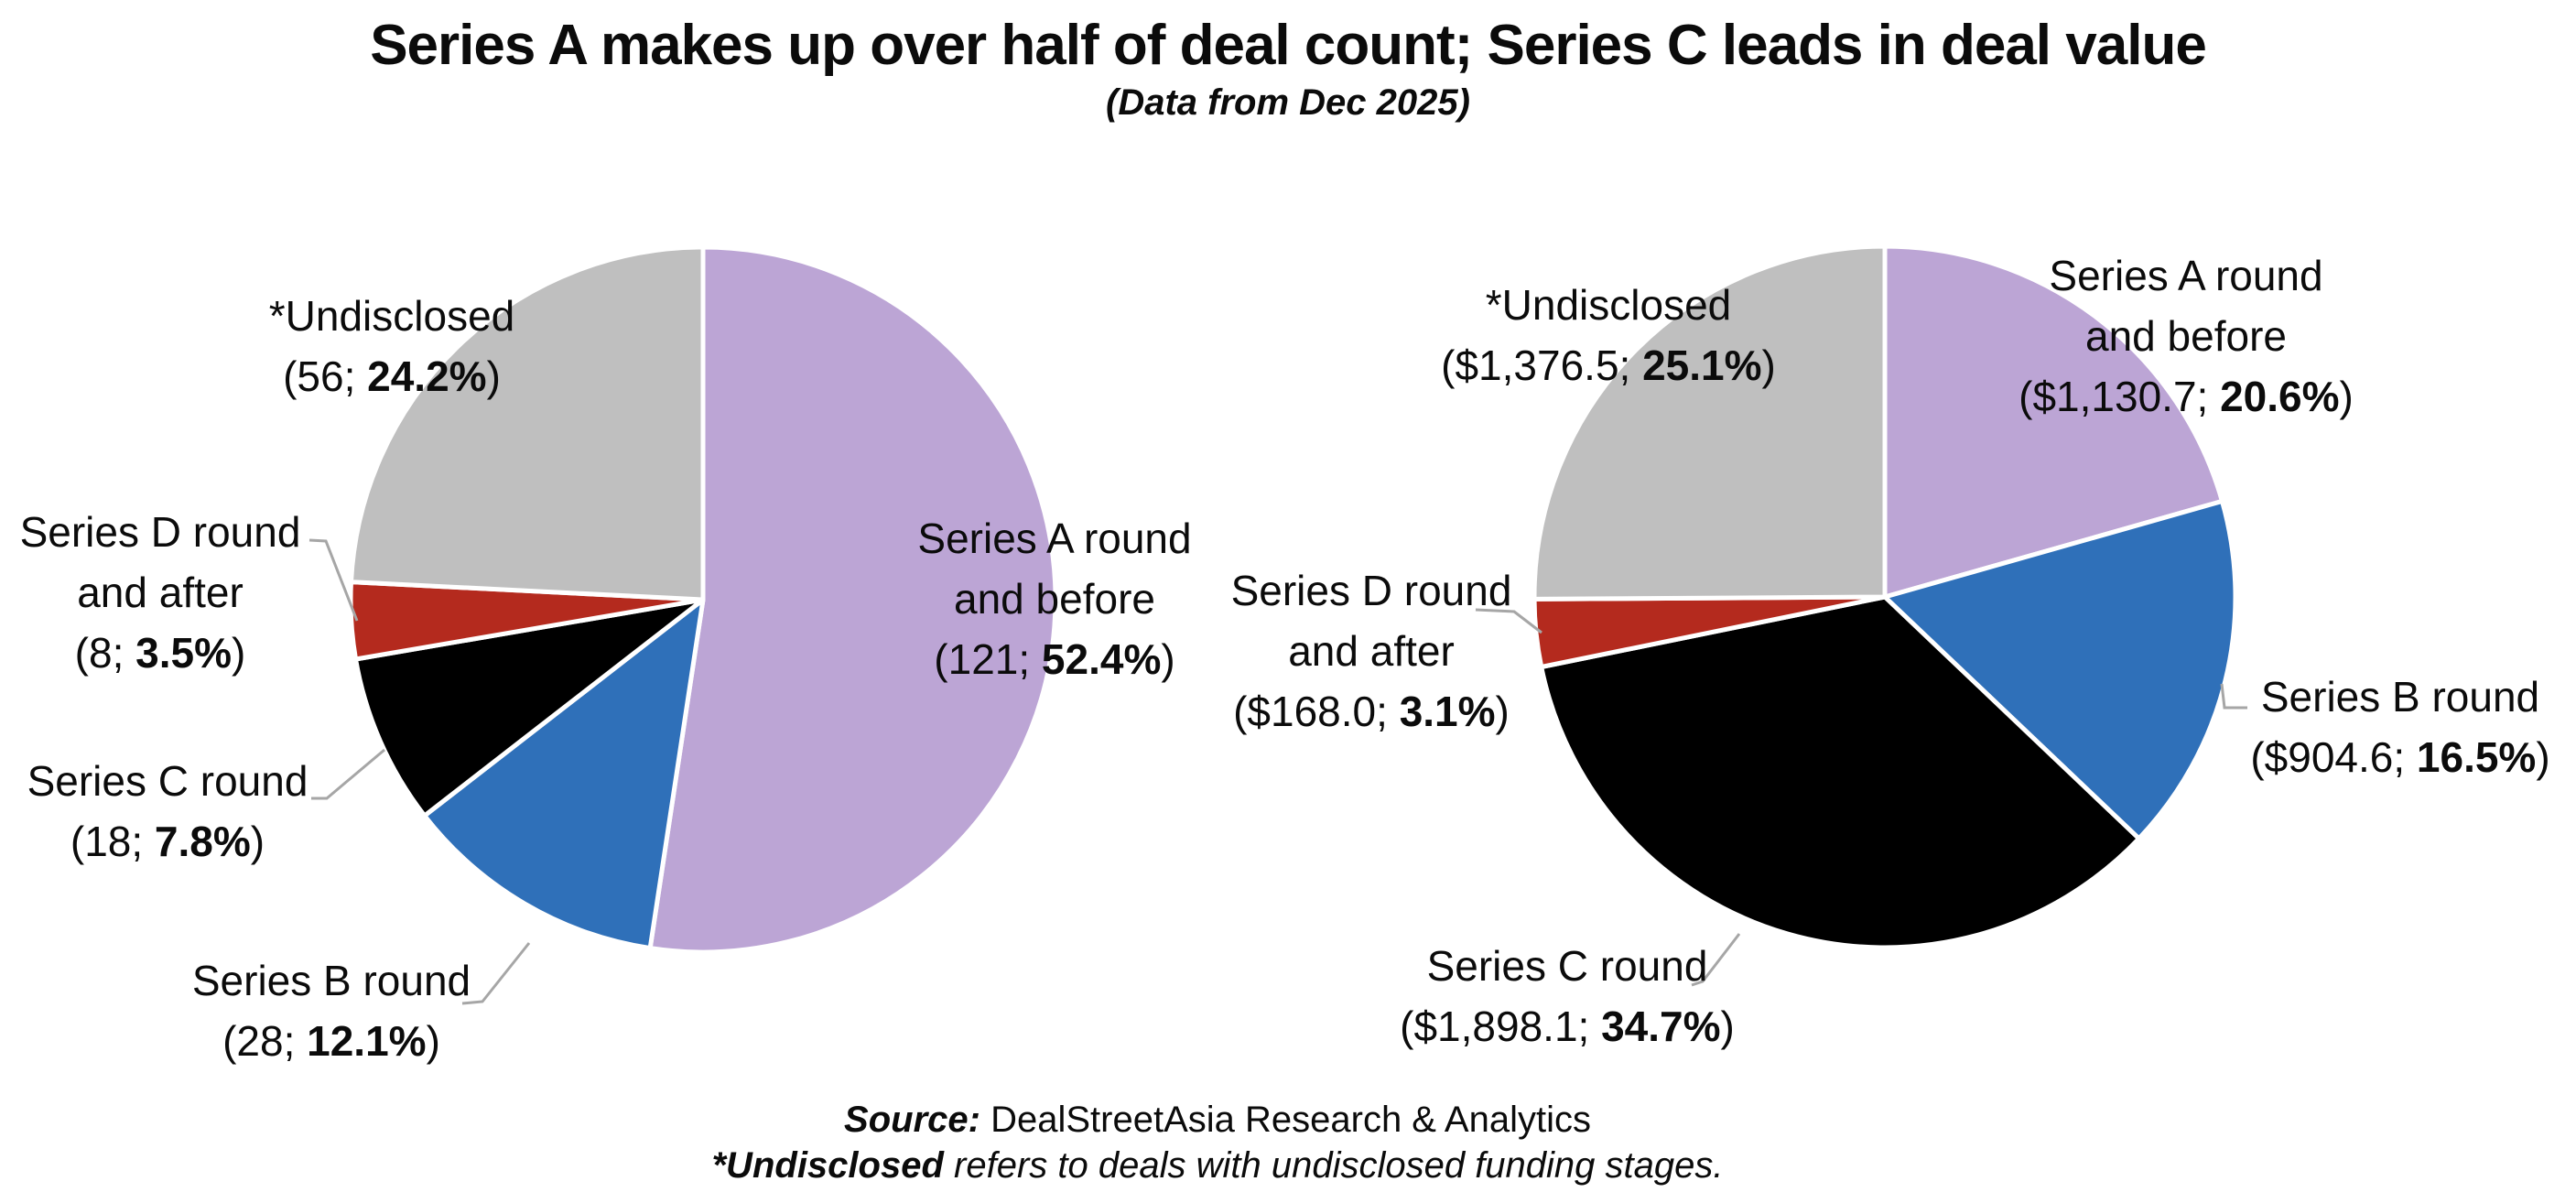 Image resolution: width=2576 pixels, height=1203 pixels. What do you see at coordinates (333, 580) in the screenshot?
I see `leader-line-deal-count-series-d-round-and-after` at bounding box center [333, 580].